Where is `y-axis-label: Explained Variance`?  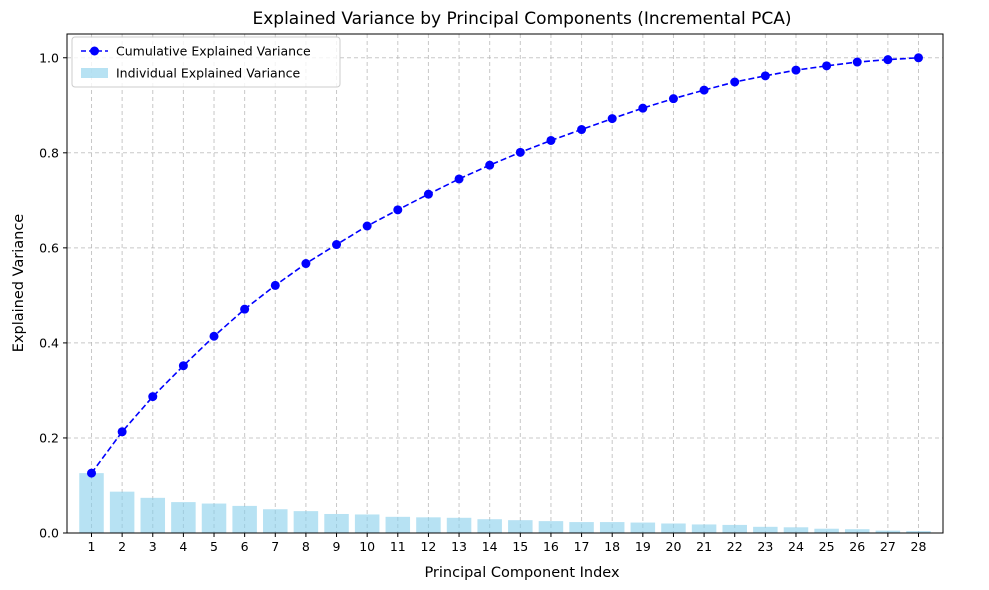 y-axis-label: Explained Variance is located at coordinates (19, 283).